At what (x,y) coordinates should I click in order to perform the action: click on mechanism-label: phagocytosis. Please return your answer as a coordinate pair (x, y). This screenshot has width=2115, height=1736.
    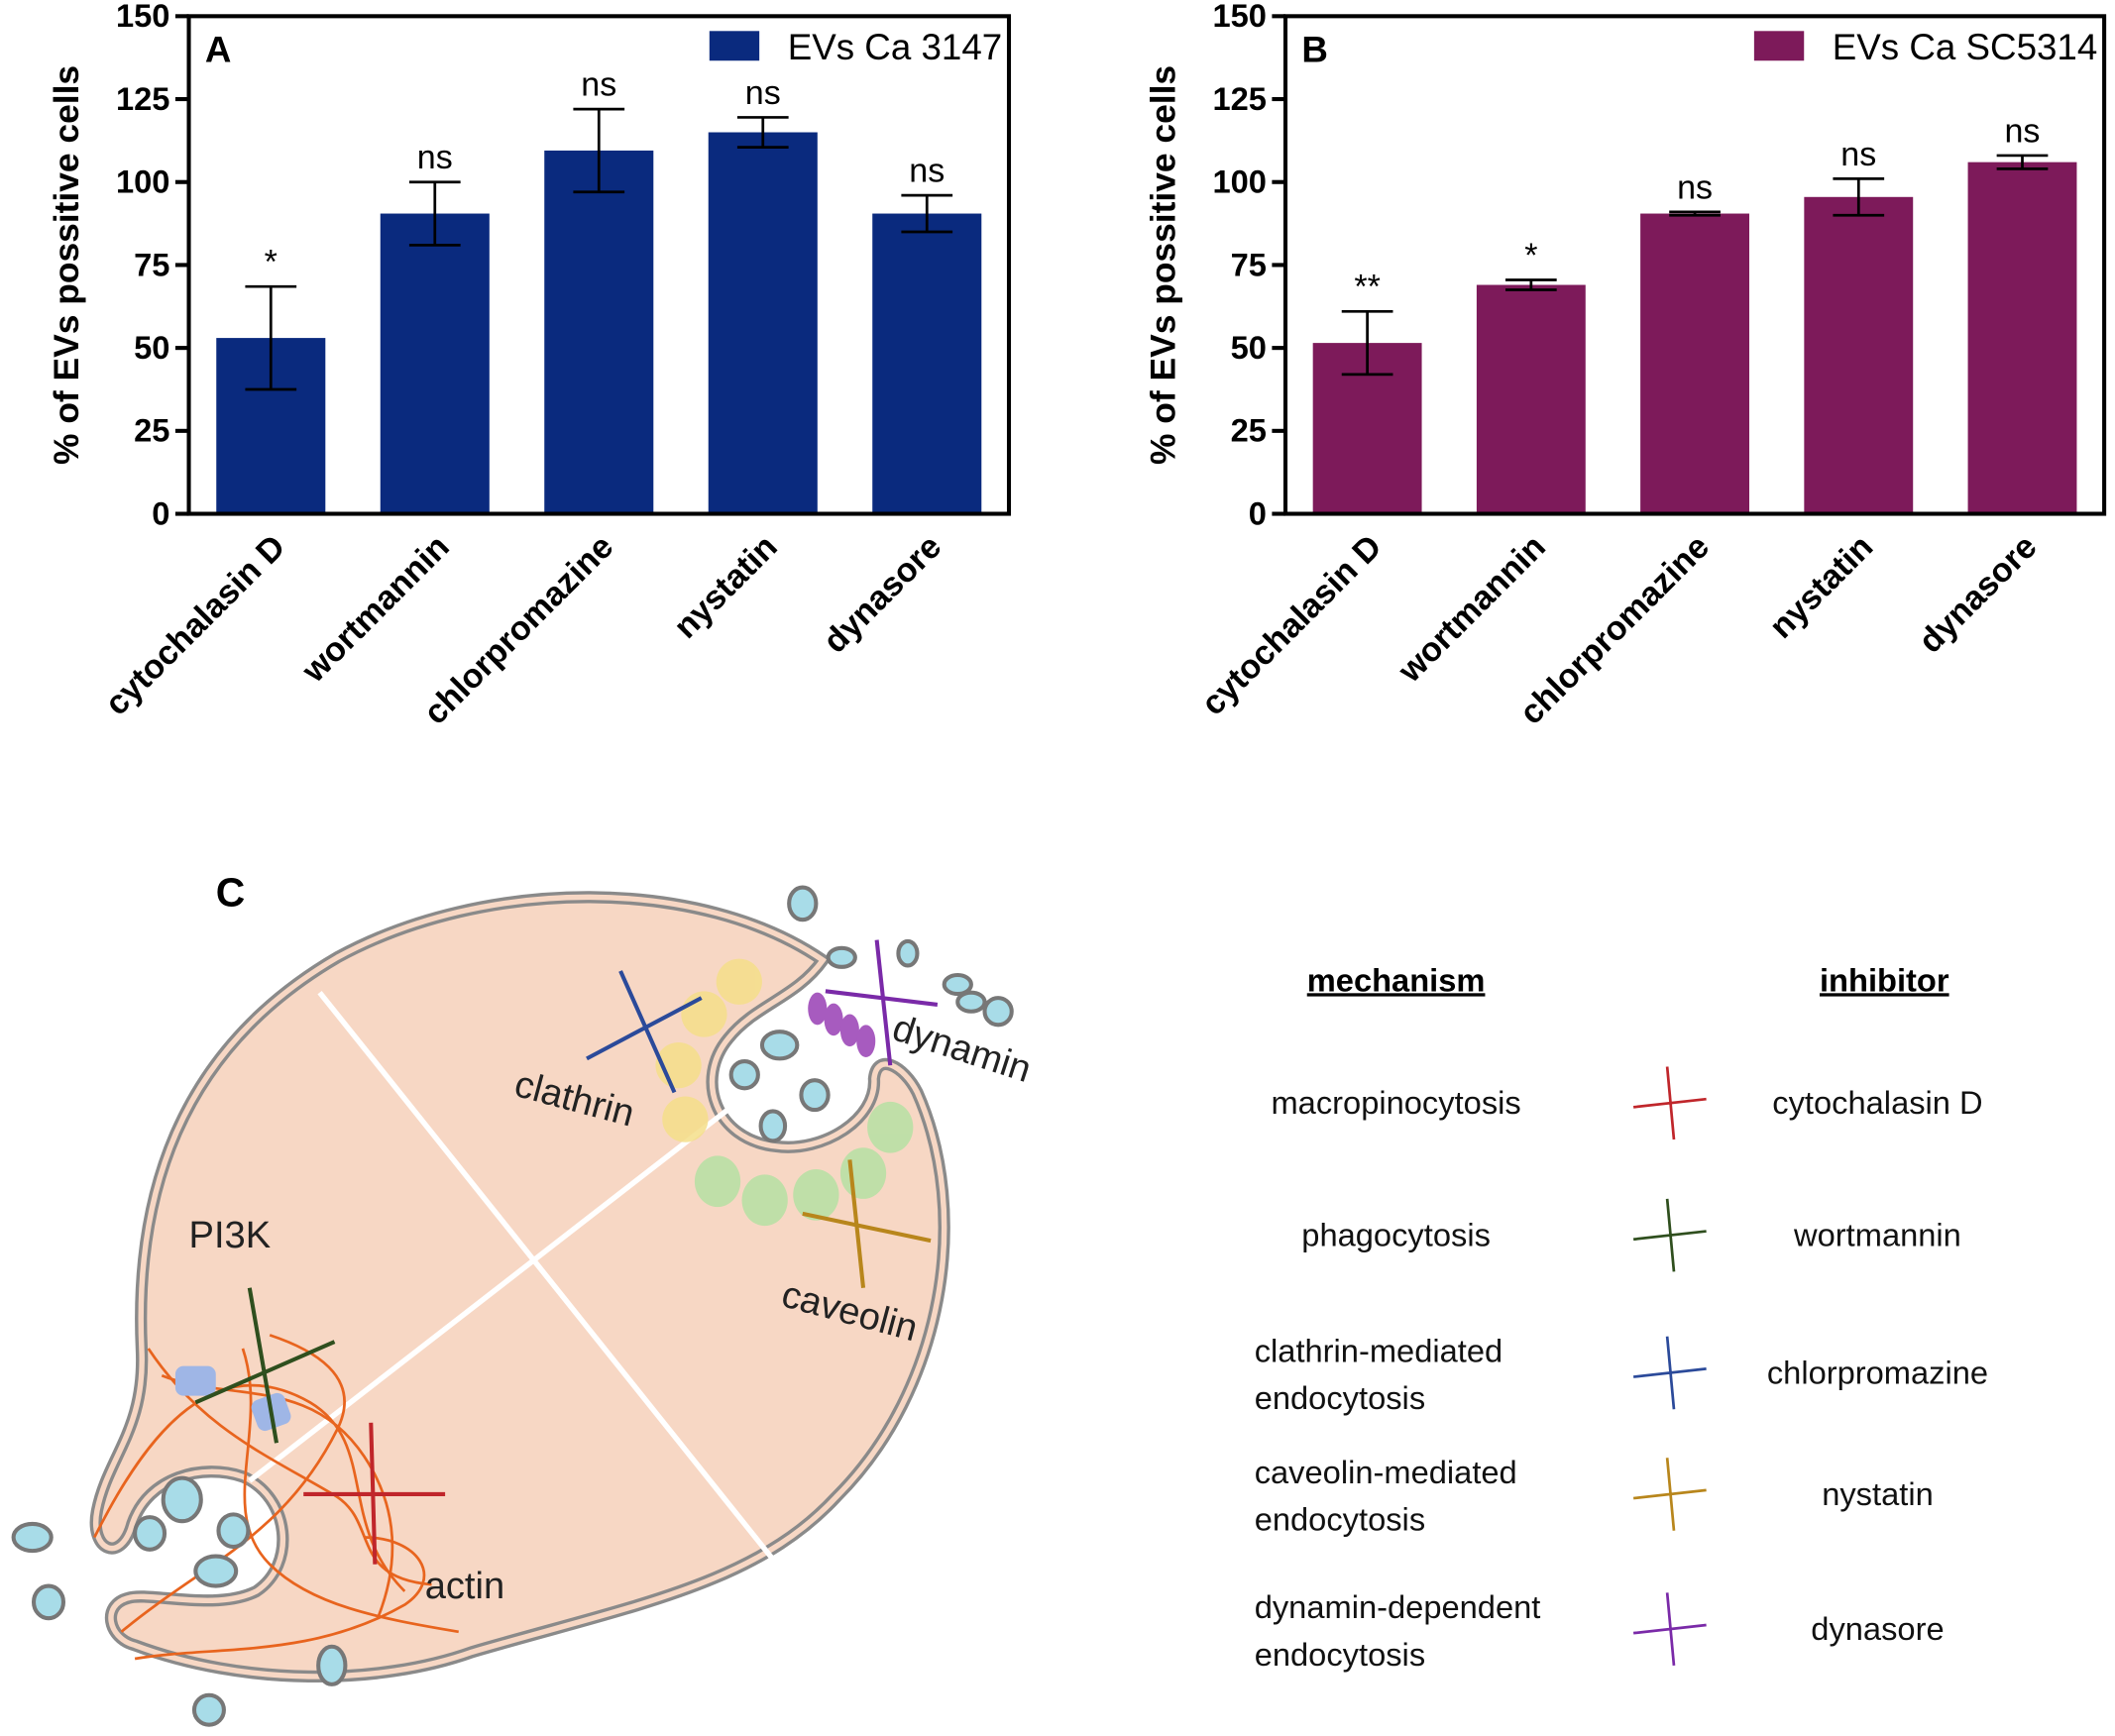
    Looking at the image, I should click on (1396, 1235).